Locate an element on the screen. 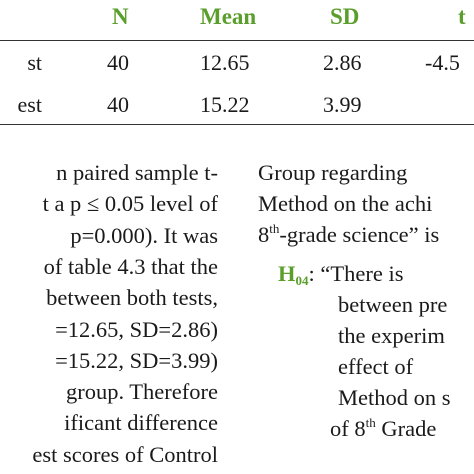  row-label: st is located at coordinates (34, 62).